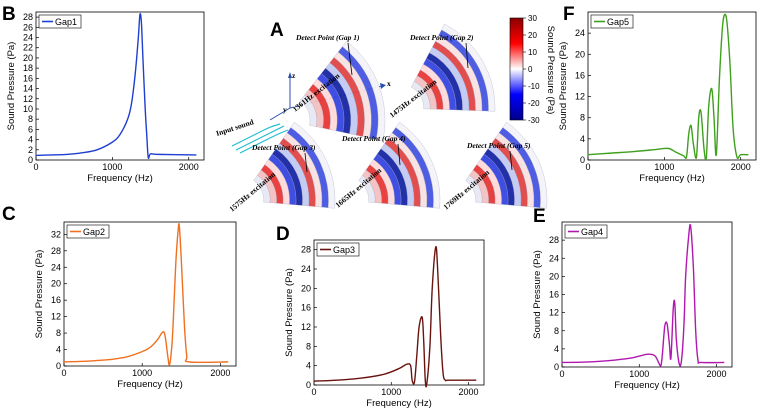  Describe the element at coordinates (569, 14) in the screenshot. I see `panel-letter-F: F` at that location.